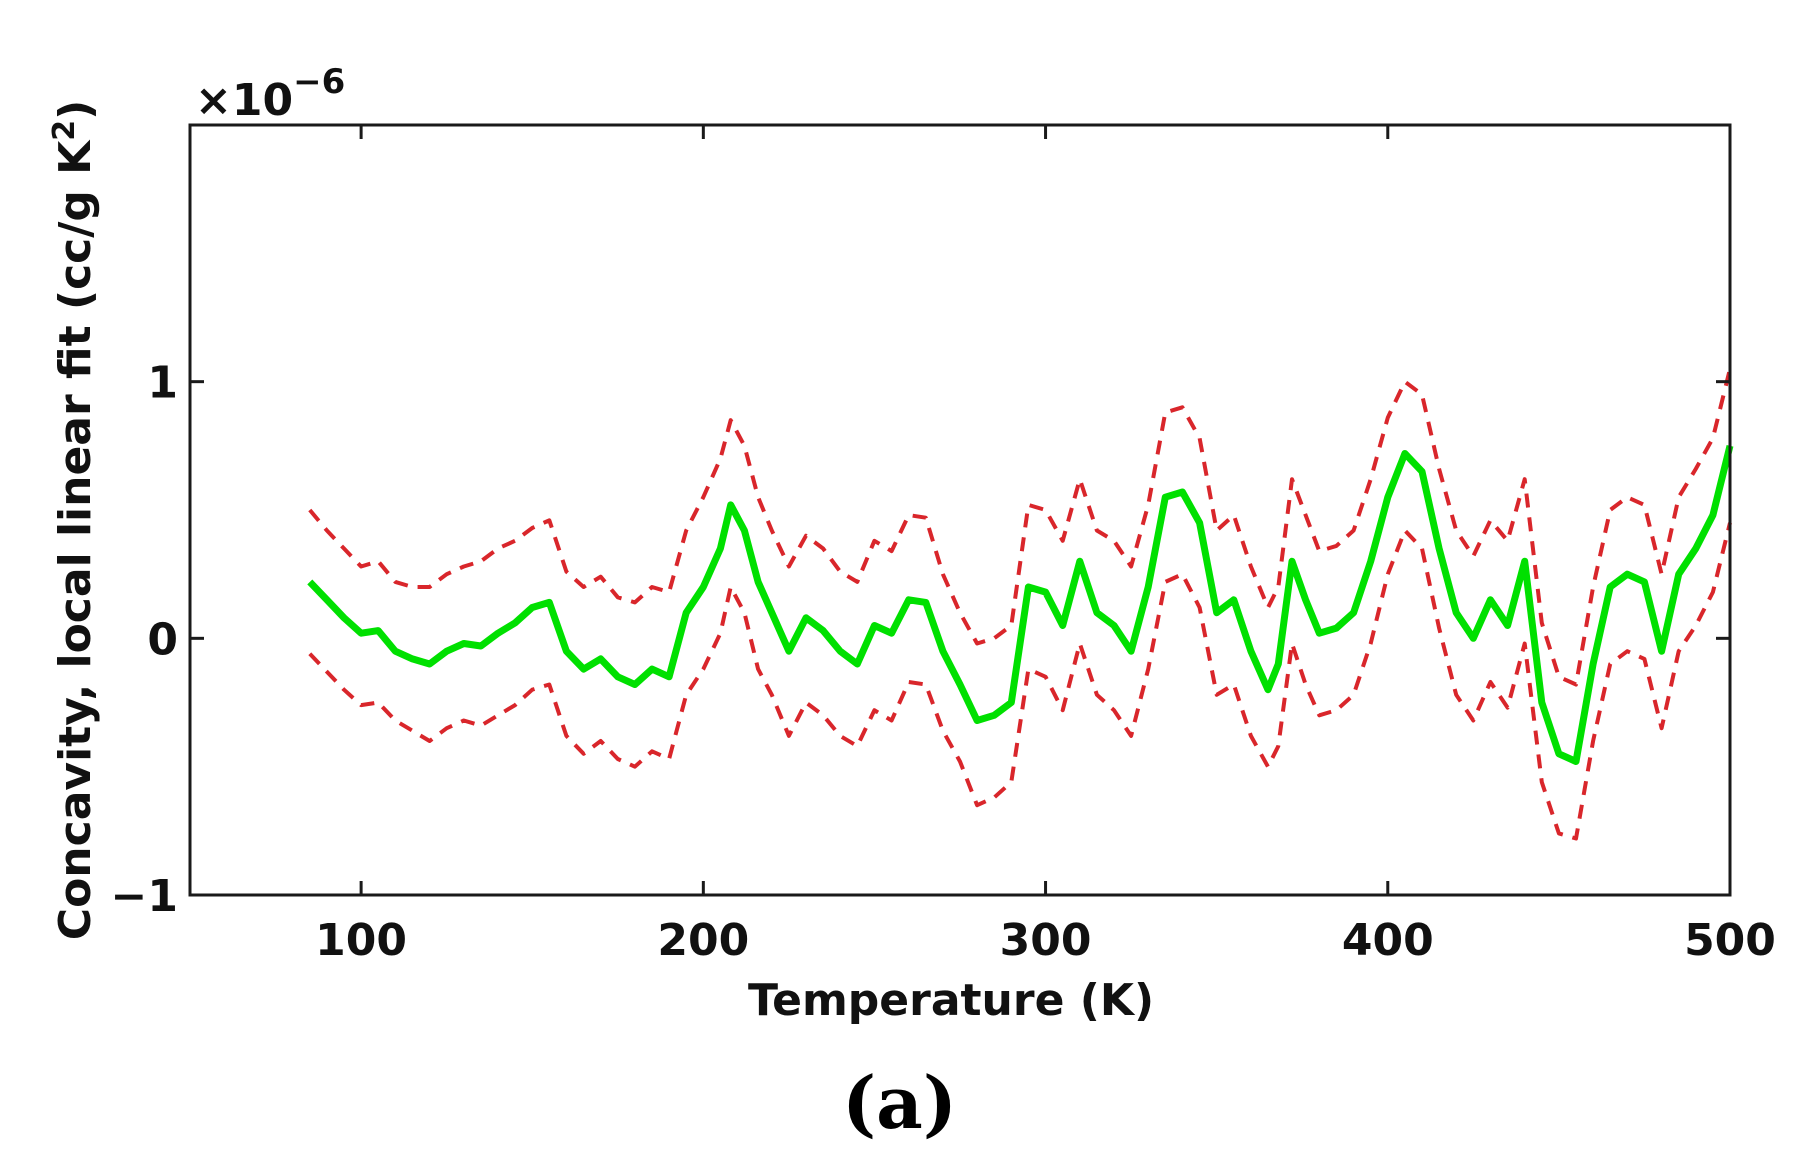 The image size is (1799, 1160). What do you see at coordinates (899, 1102) in the screenshot?
I see `panel-label: (a)` at bounding box center [899, 1102].